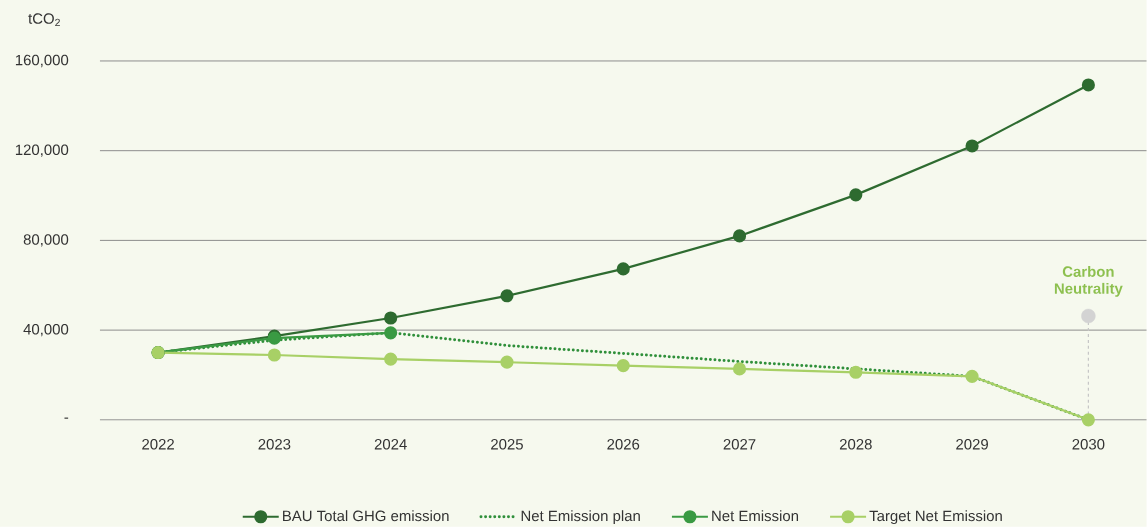  What do you see at coordinates (42, 150) in the screenshot?
I see `y-tick-label: 120,000` at bounding box center [42, 150].